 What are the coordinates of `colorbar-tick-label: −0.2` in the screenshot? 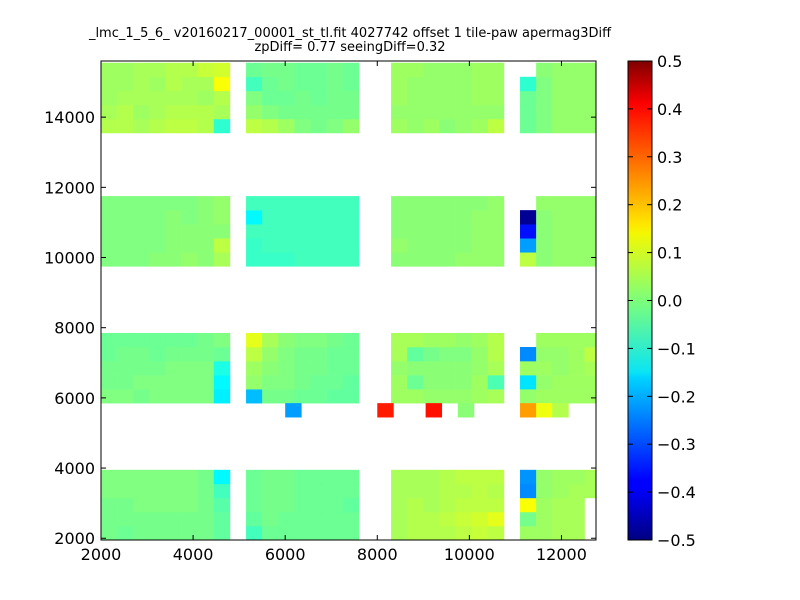 It's located at (676, 396).